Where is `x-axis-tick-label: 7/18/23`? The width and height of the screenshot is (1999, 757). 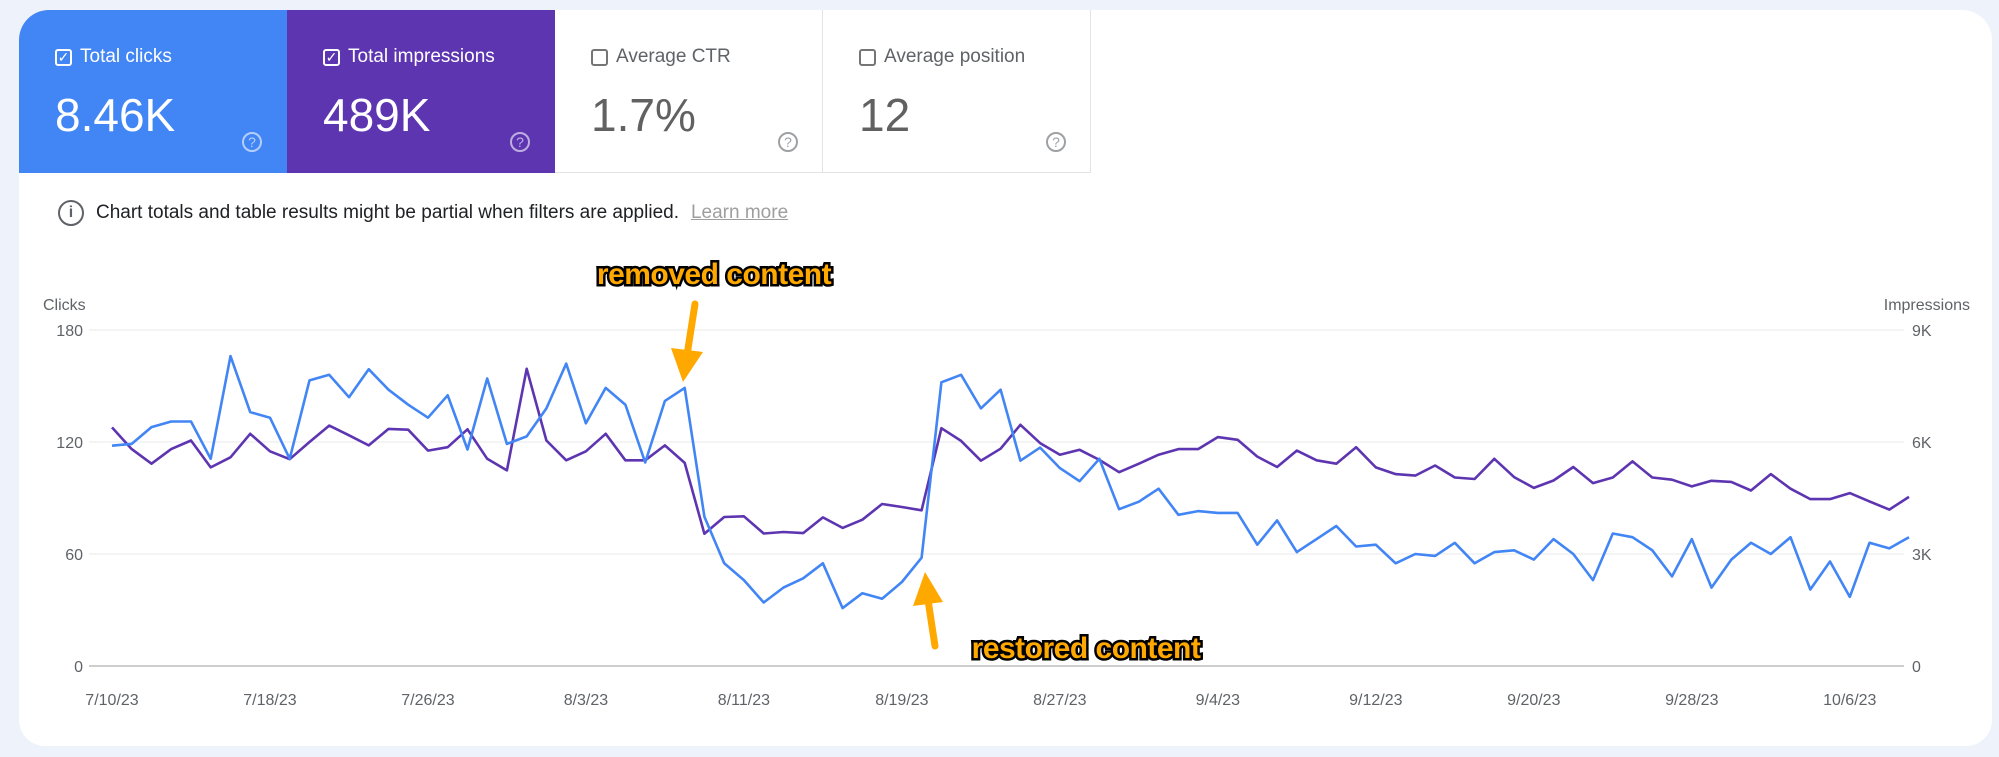
x-axis-tick-label: 7/18/23 is located at coordinates (269, 700).